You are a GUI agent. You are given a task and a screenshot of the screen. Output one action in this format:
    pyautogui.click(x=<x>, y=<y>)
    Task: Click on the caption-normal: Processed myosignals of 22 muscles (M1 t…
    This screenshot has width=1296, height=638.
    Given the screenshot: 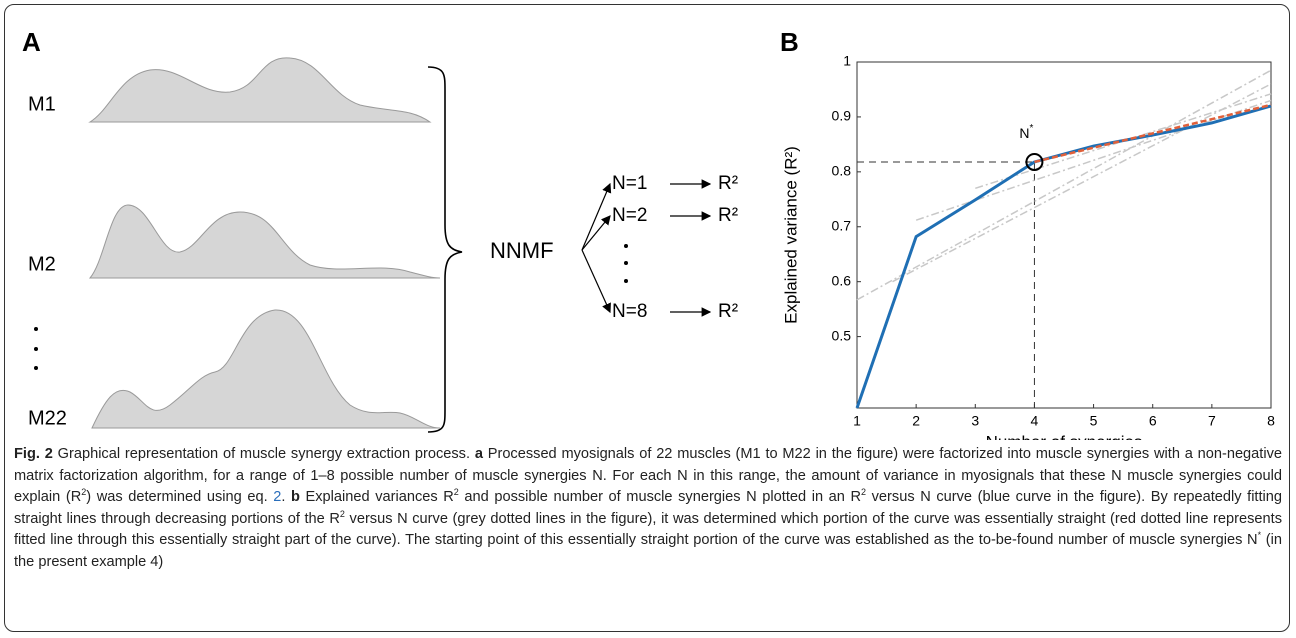 What is the action you would take?
    pyautogui.click(x=648, y=475)
    